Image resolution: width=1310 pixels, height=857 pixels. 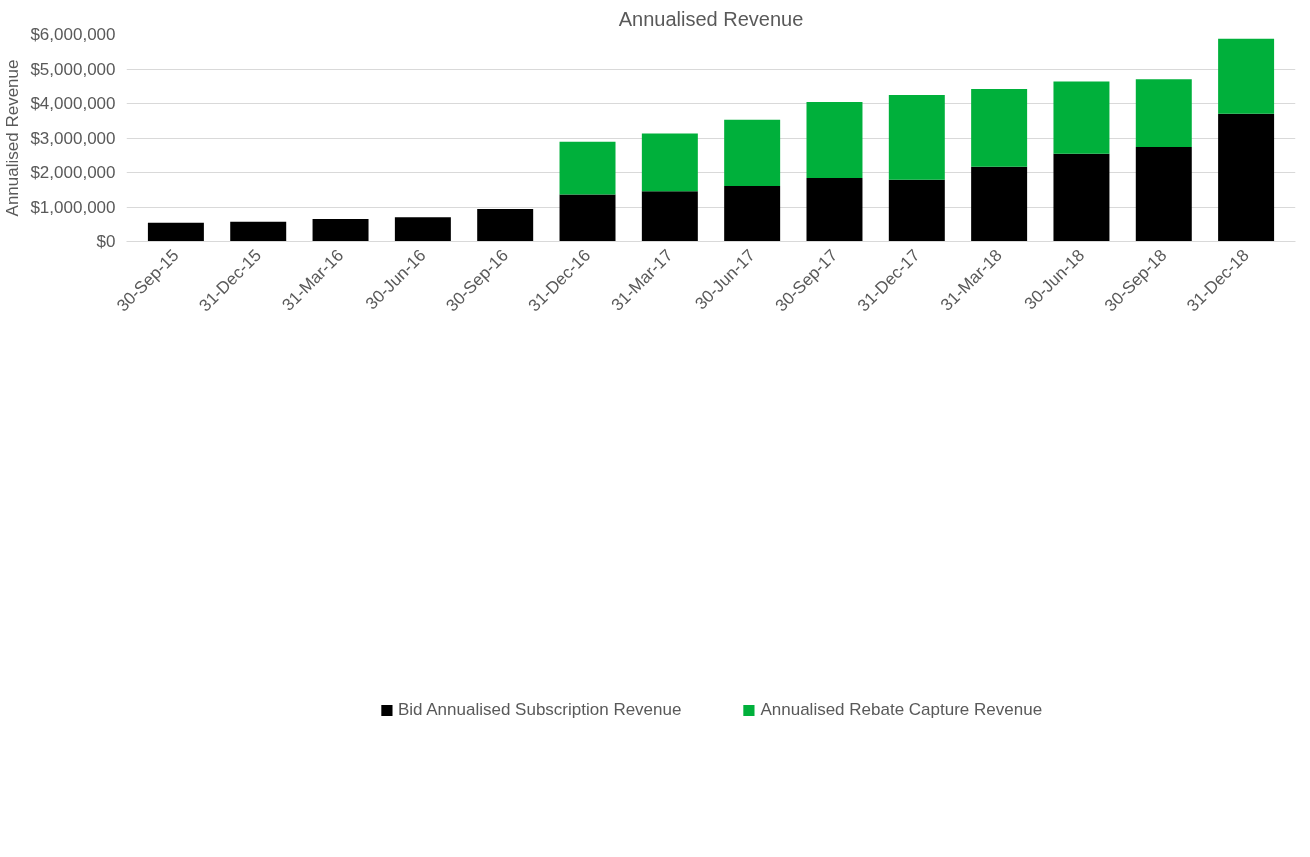 I want to click on legend-label: Annualised Rebate Capture Revenue, so click(x=901, y=710).